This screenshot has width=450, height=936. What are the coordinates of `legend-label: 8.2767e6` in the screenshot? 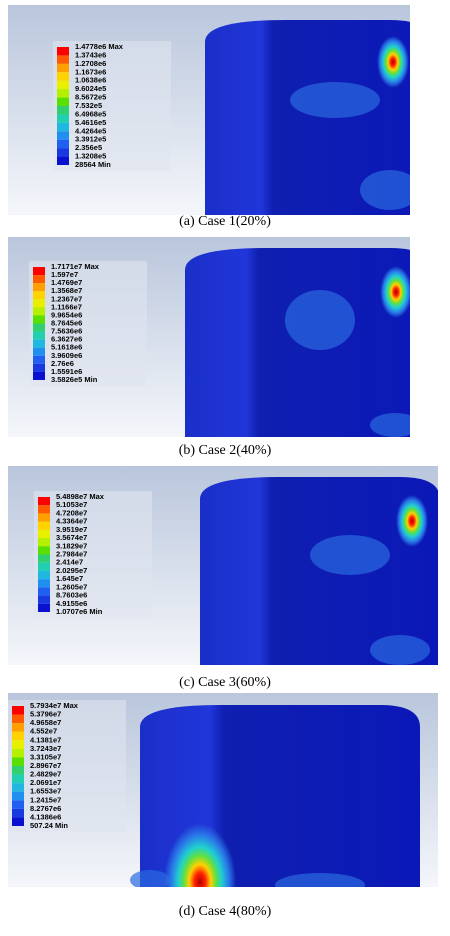 It's located at (45, 808).